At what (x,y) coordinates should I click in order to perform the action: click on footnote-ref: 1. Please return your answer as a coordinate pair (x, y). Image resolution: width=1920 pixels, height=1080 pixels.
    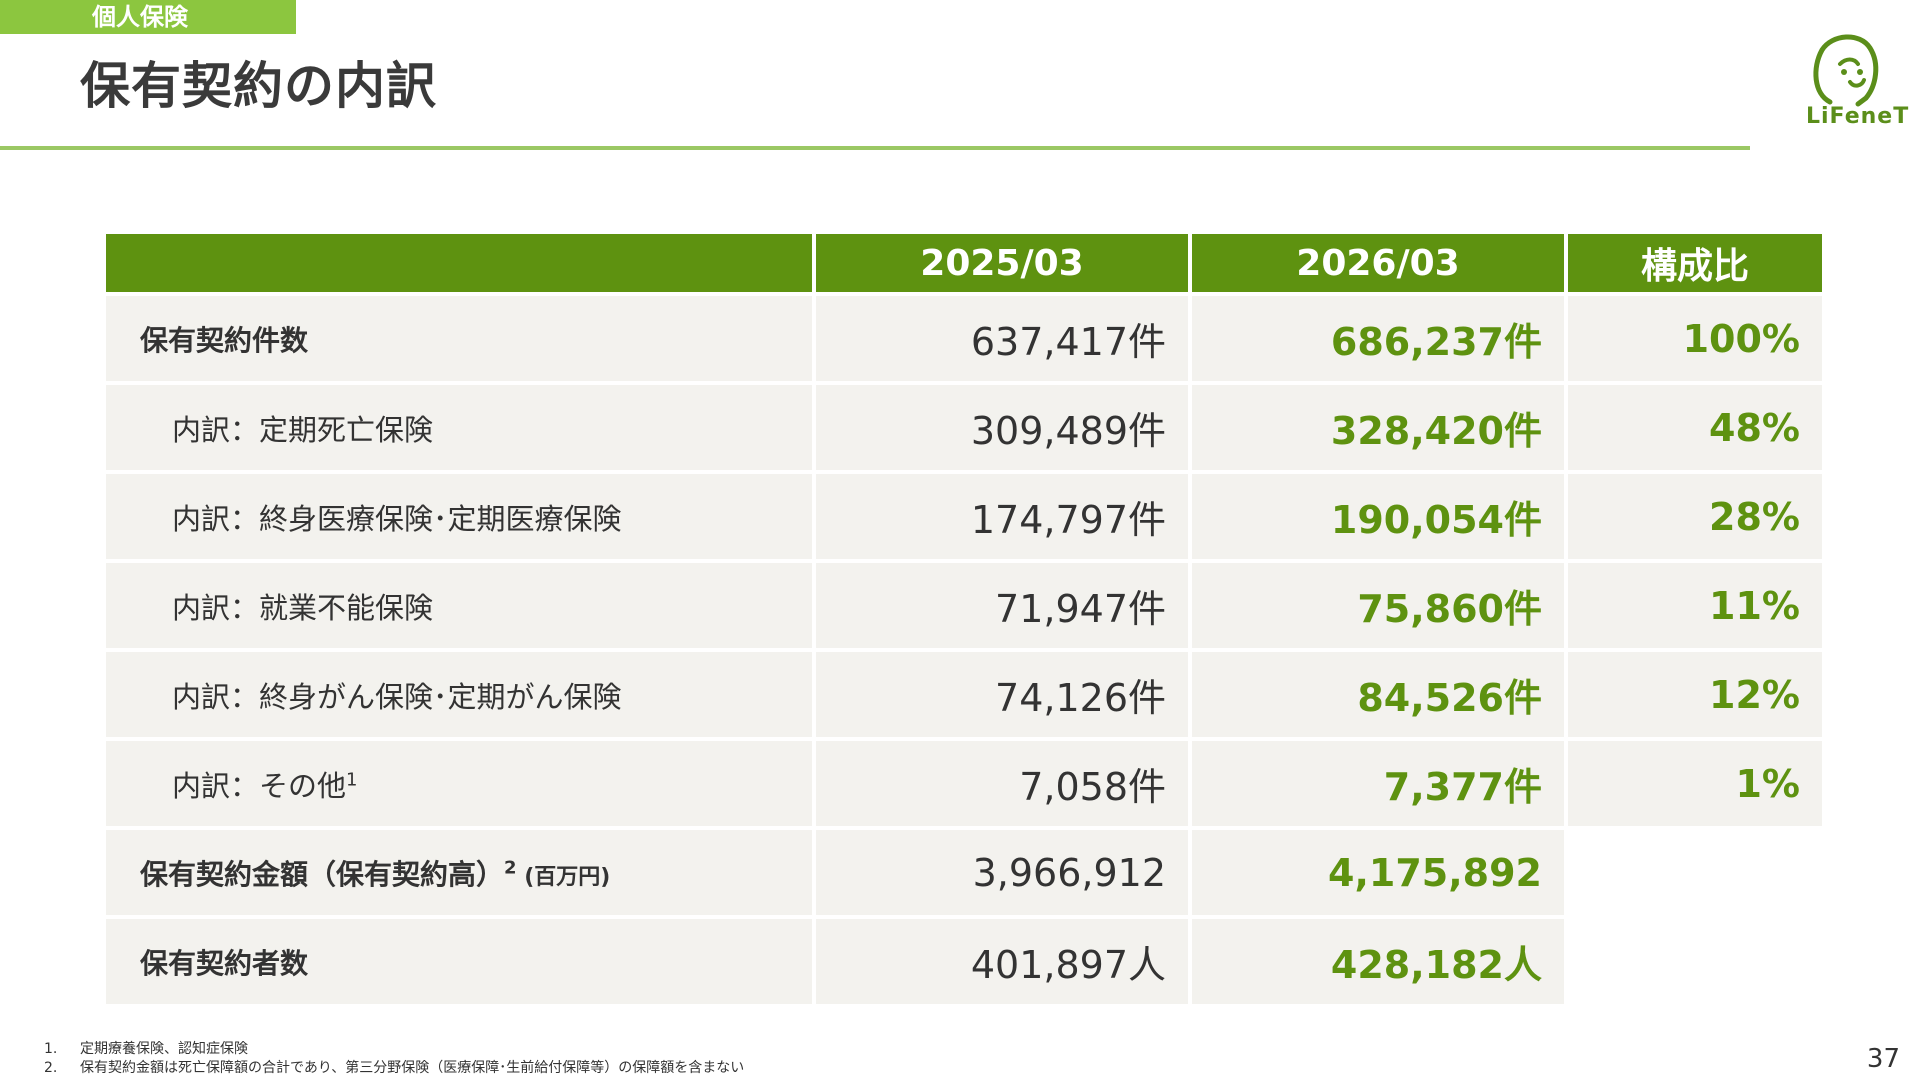
    Looking at the image, I should click on (352, 779).